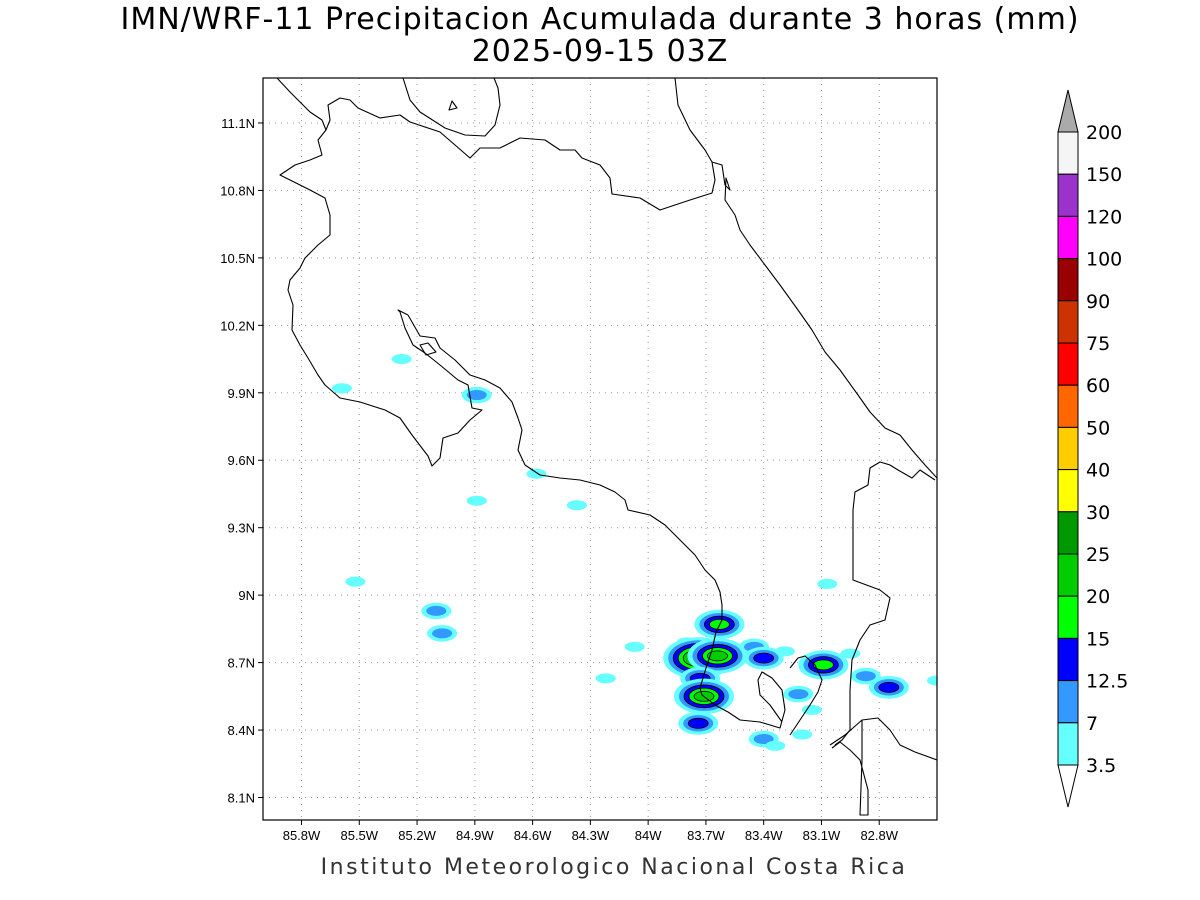 Image resolution: width=1200 pixels, height=900 pixels. What do you see at coordinates (237, 258) in the screenshot?
I see `y-tick-label: 10.5N` at bounding box center [237, 258].